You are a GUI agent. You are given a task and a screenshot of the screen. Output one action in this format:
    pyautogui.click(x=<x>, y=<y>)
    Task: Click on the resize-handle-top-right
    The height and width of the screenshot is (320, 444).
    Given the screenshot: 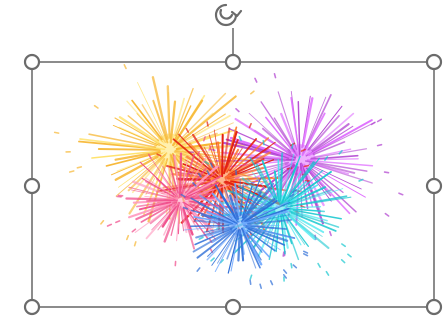 What is the action you would take?
    pyautogui.click(x=434, y=62)
    